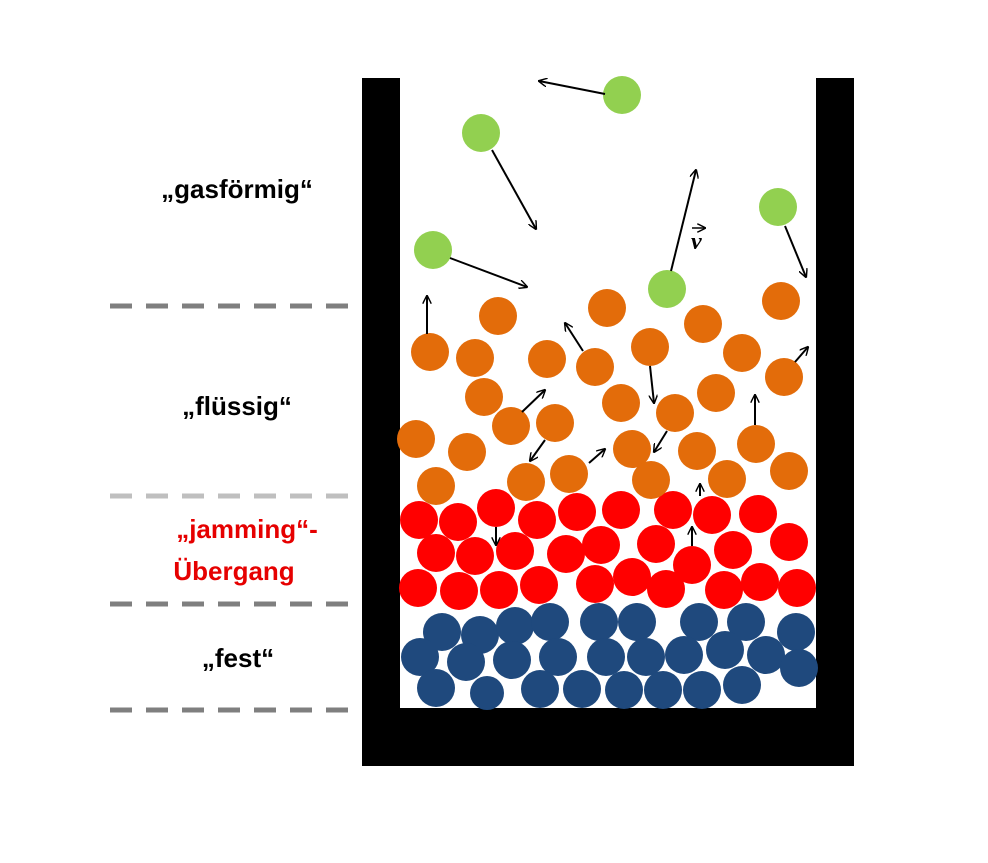 This screenshot has width=988, height=863. I want to click on velocity-symbol: v, so click(698, 241).